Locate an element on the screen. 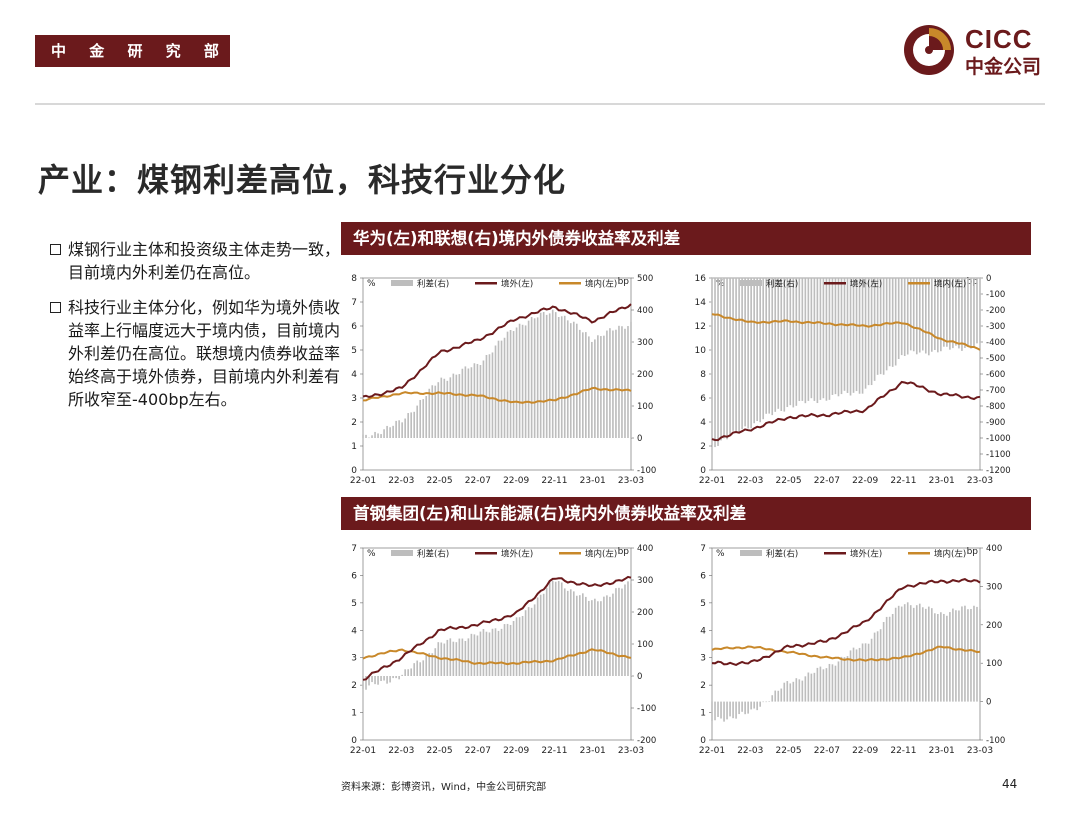  left-tick-label: 0 is located at coordinates (703, 741).